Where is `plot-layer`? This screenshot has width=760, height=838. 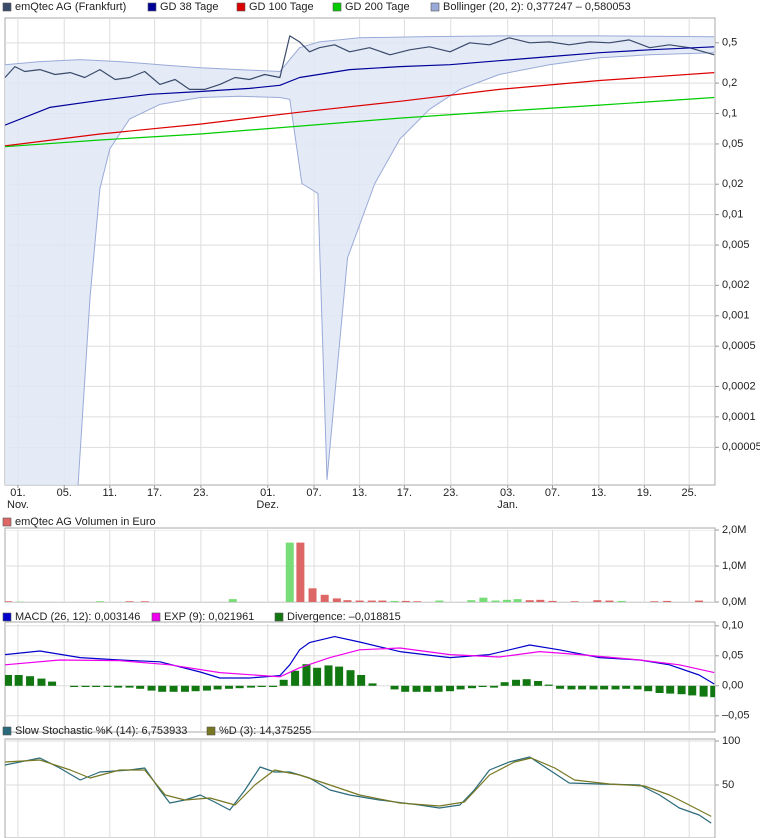 plot-layer is located at coordinates (360, 789).